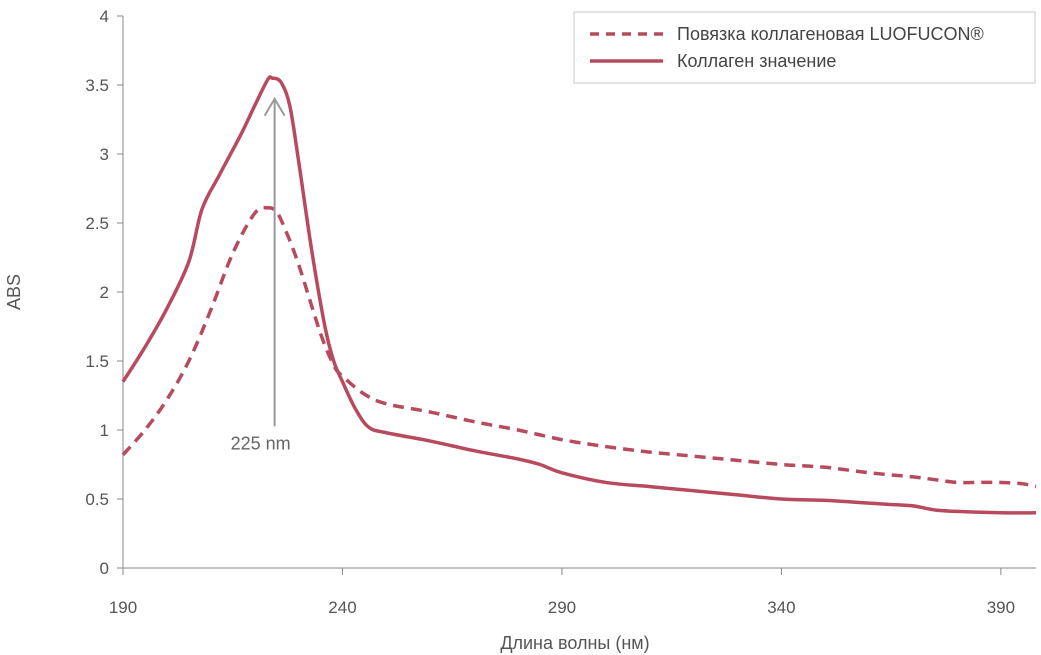 The image size is (1041, 655). I want to click on y-tick-label: 2.5, so click(97, 223).